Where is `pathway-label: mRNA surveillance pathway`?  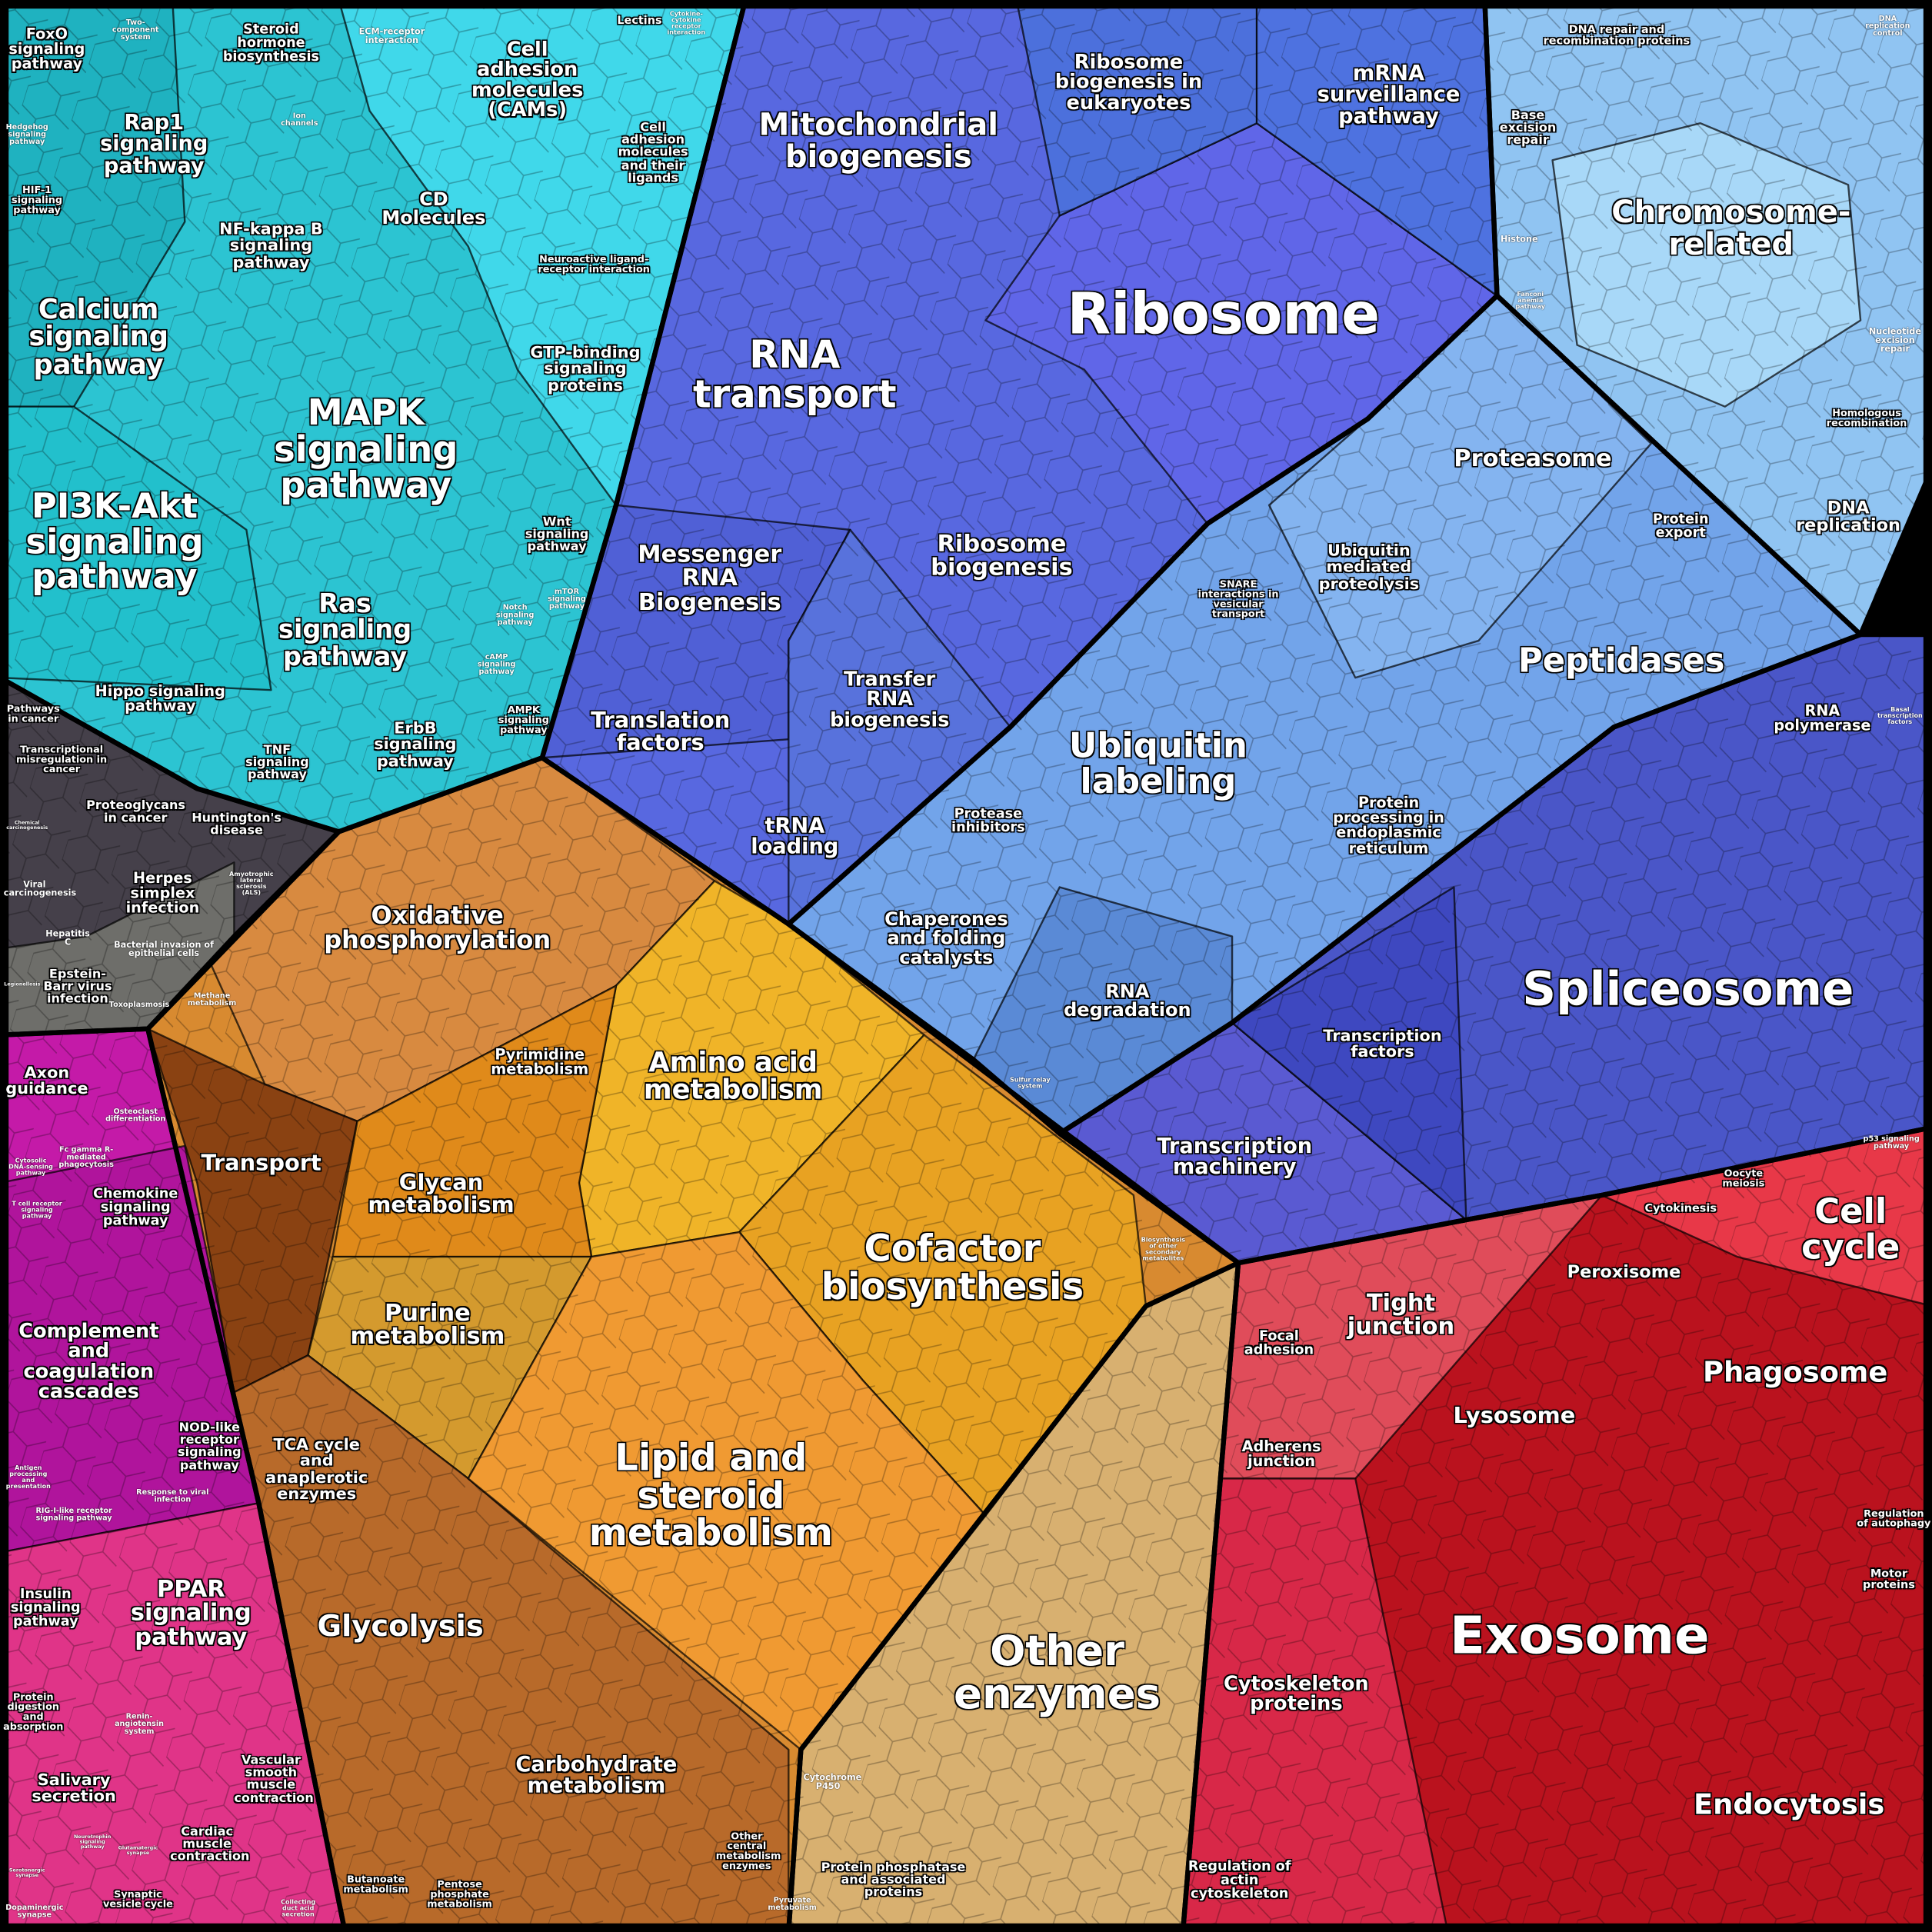
pathway-label: mRNA surveillance pathway is located at coordinates (1389, 95).